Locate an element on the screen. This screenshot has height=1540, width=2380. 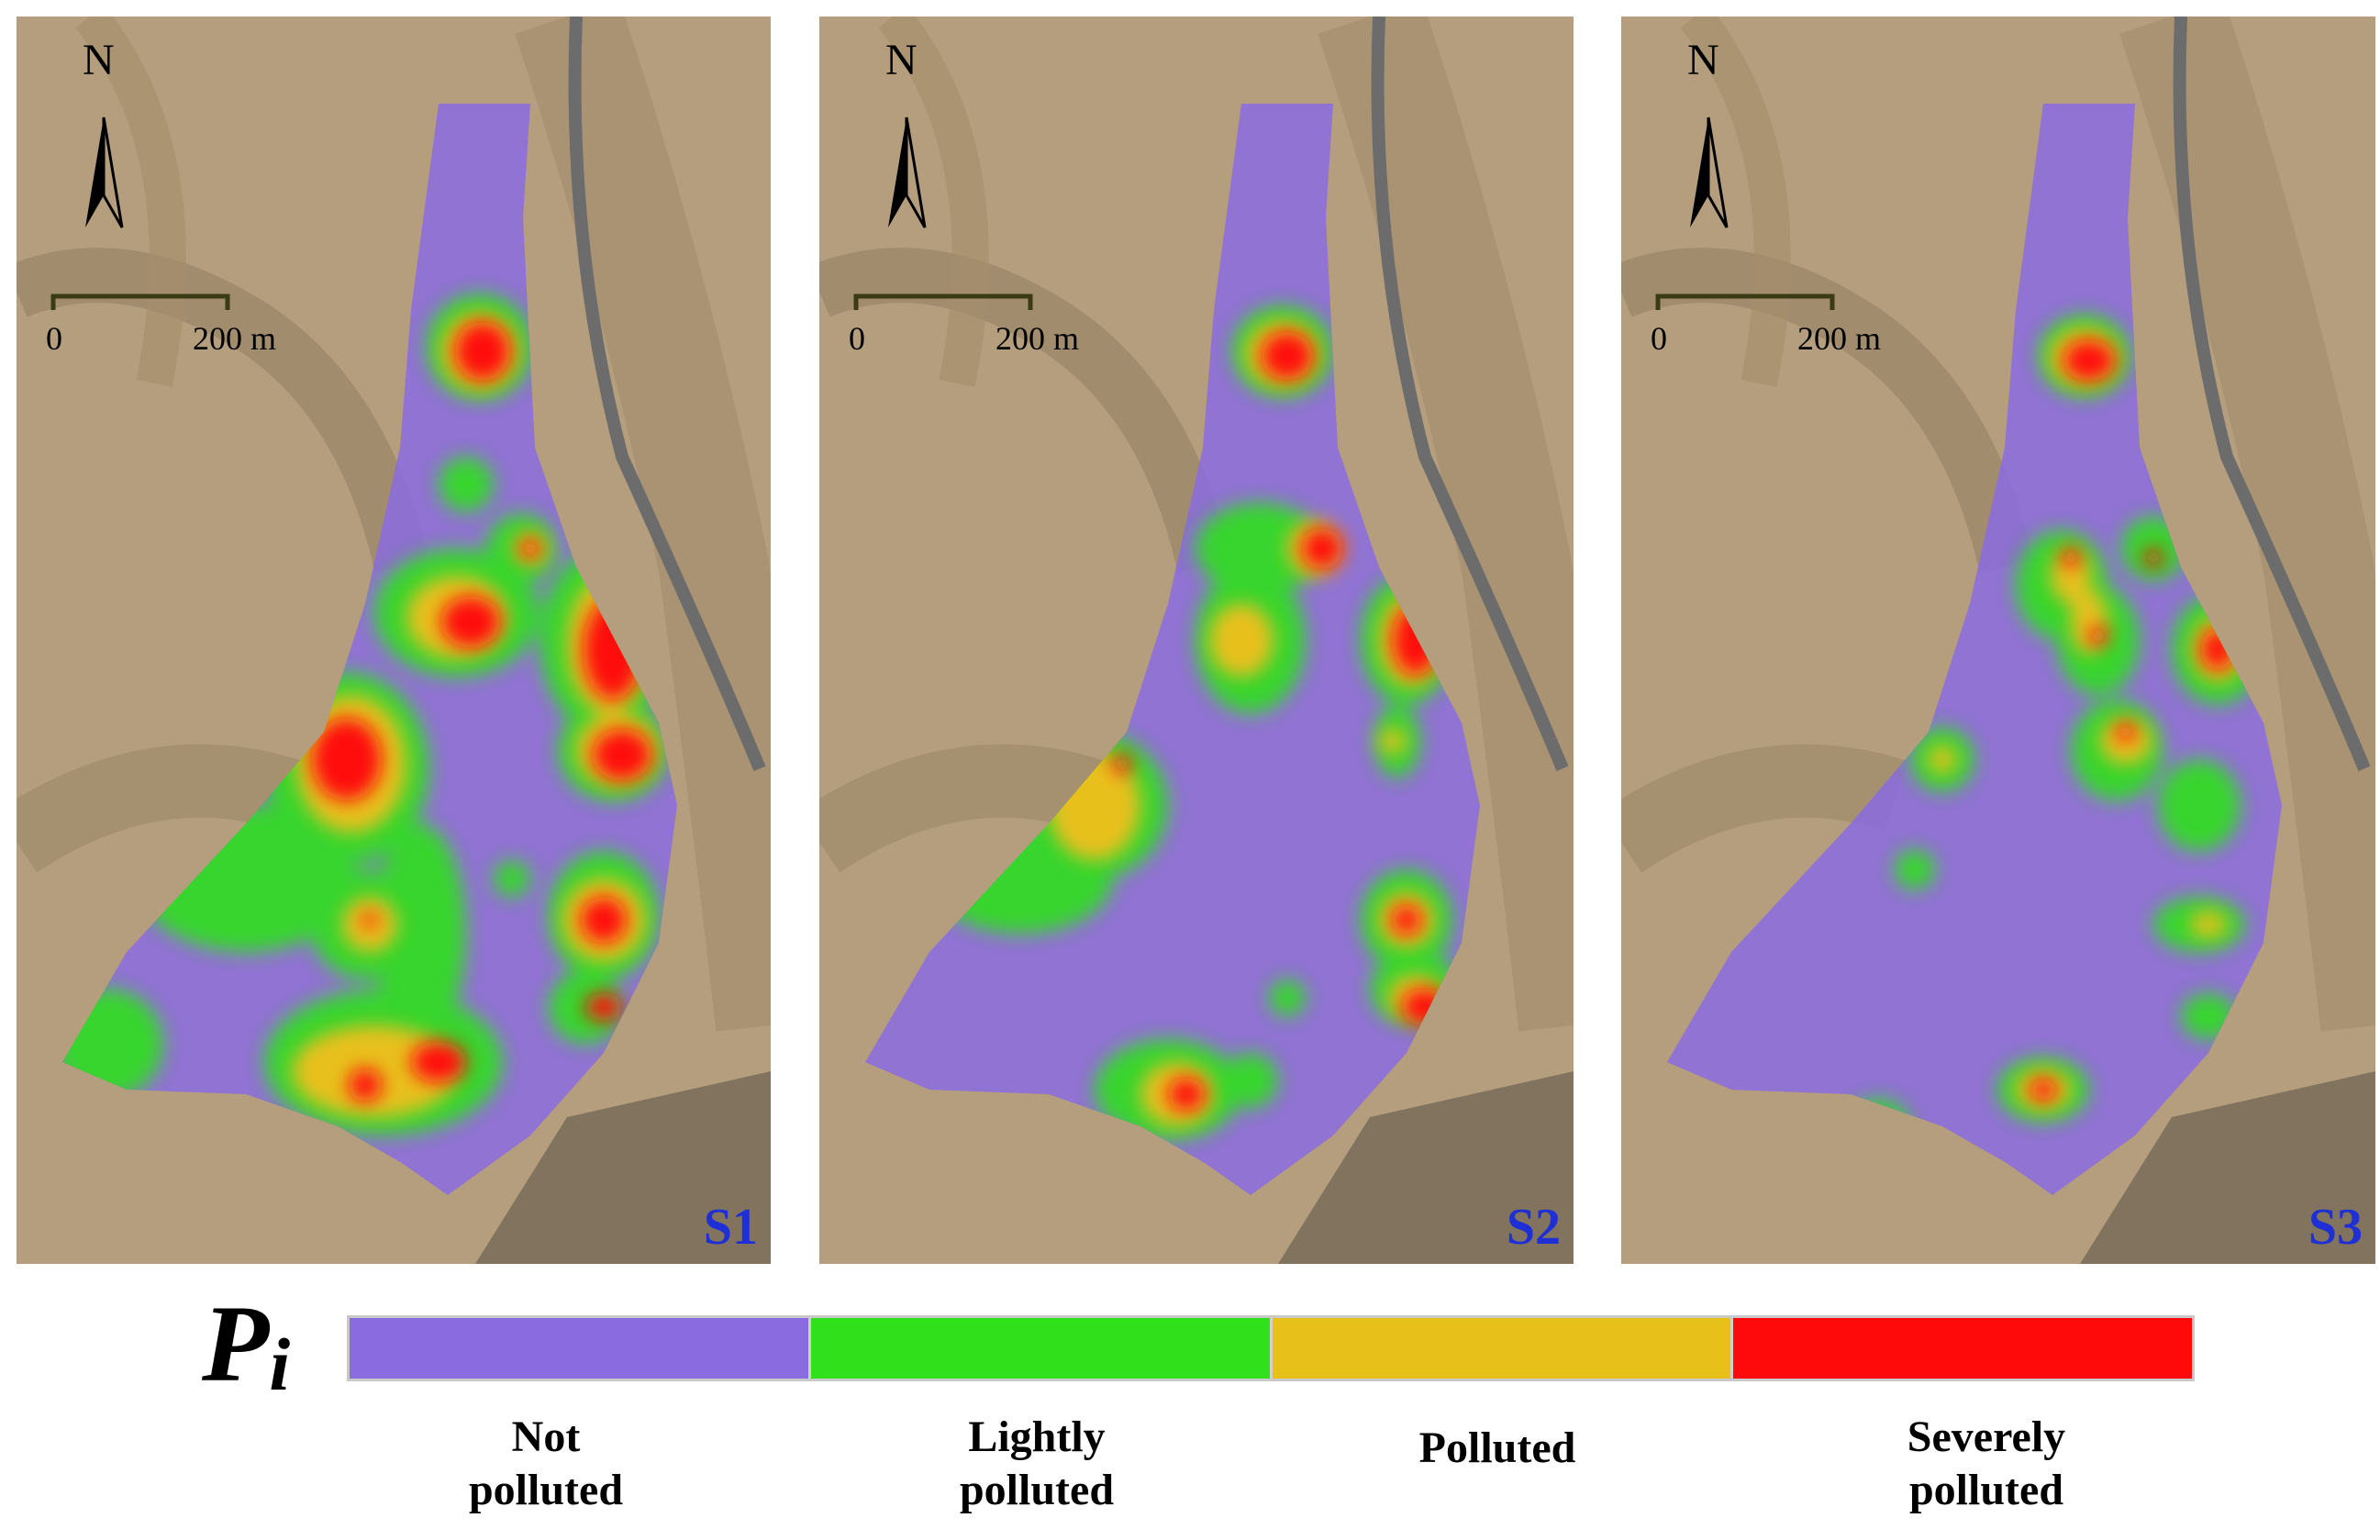
panel-label: S2 is located at coordinates (1533, 1227).